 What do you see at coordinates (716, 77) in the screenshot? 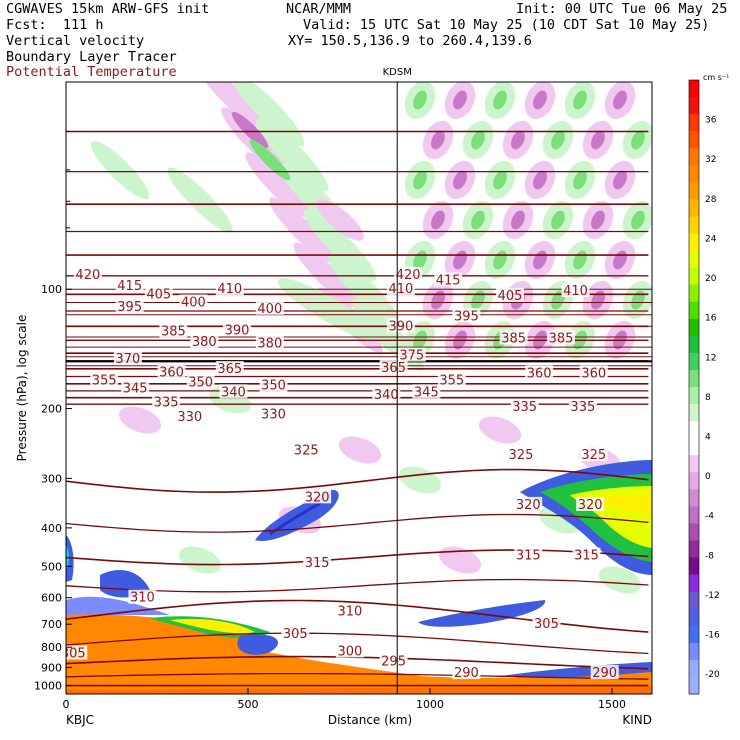
I see `colorbar-unit: cm s⁻¹` at bounding box center [716, 77].